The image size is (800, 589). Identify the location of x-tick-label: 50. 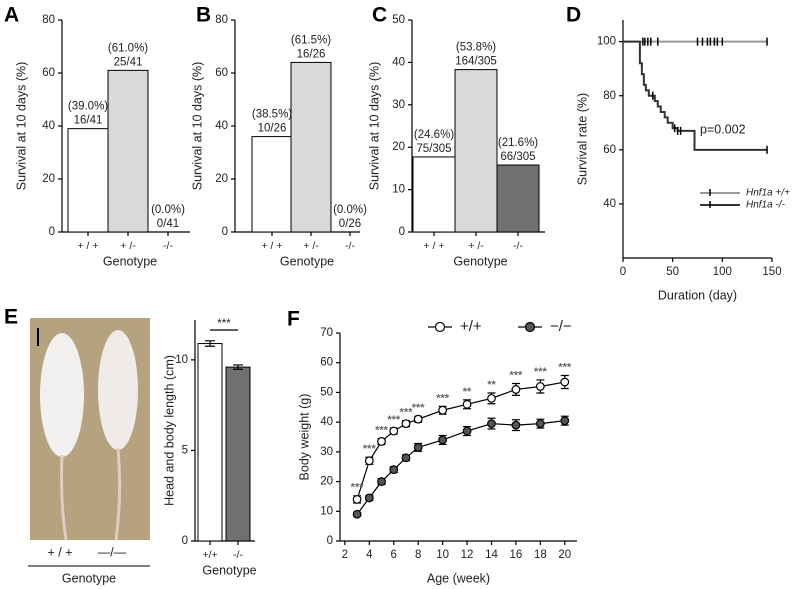
(672, 272).